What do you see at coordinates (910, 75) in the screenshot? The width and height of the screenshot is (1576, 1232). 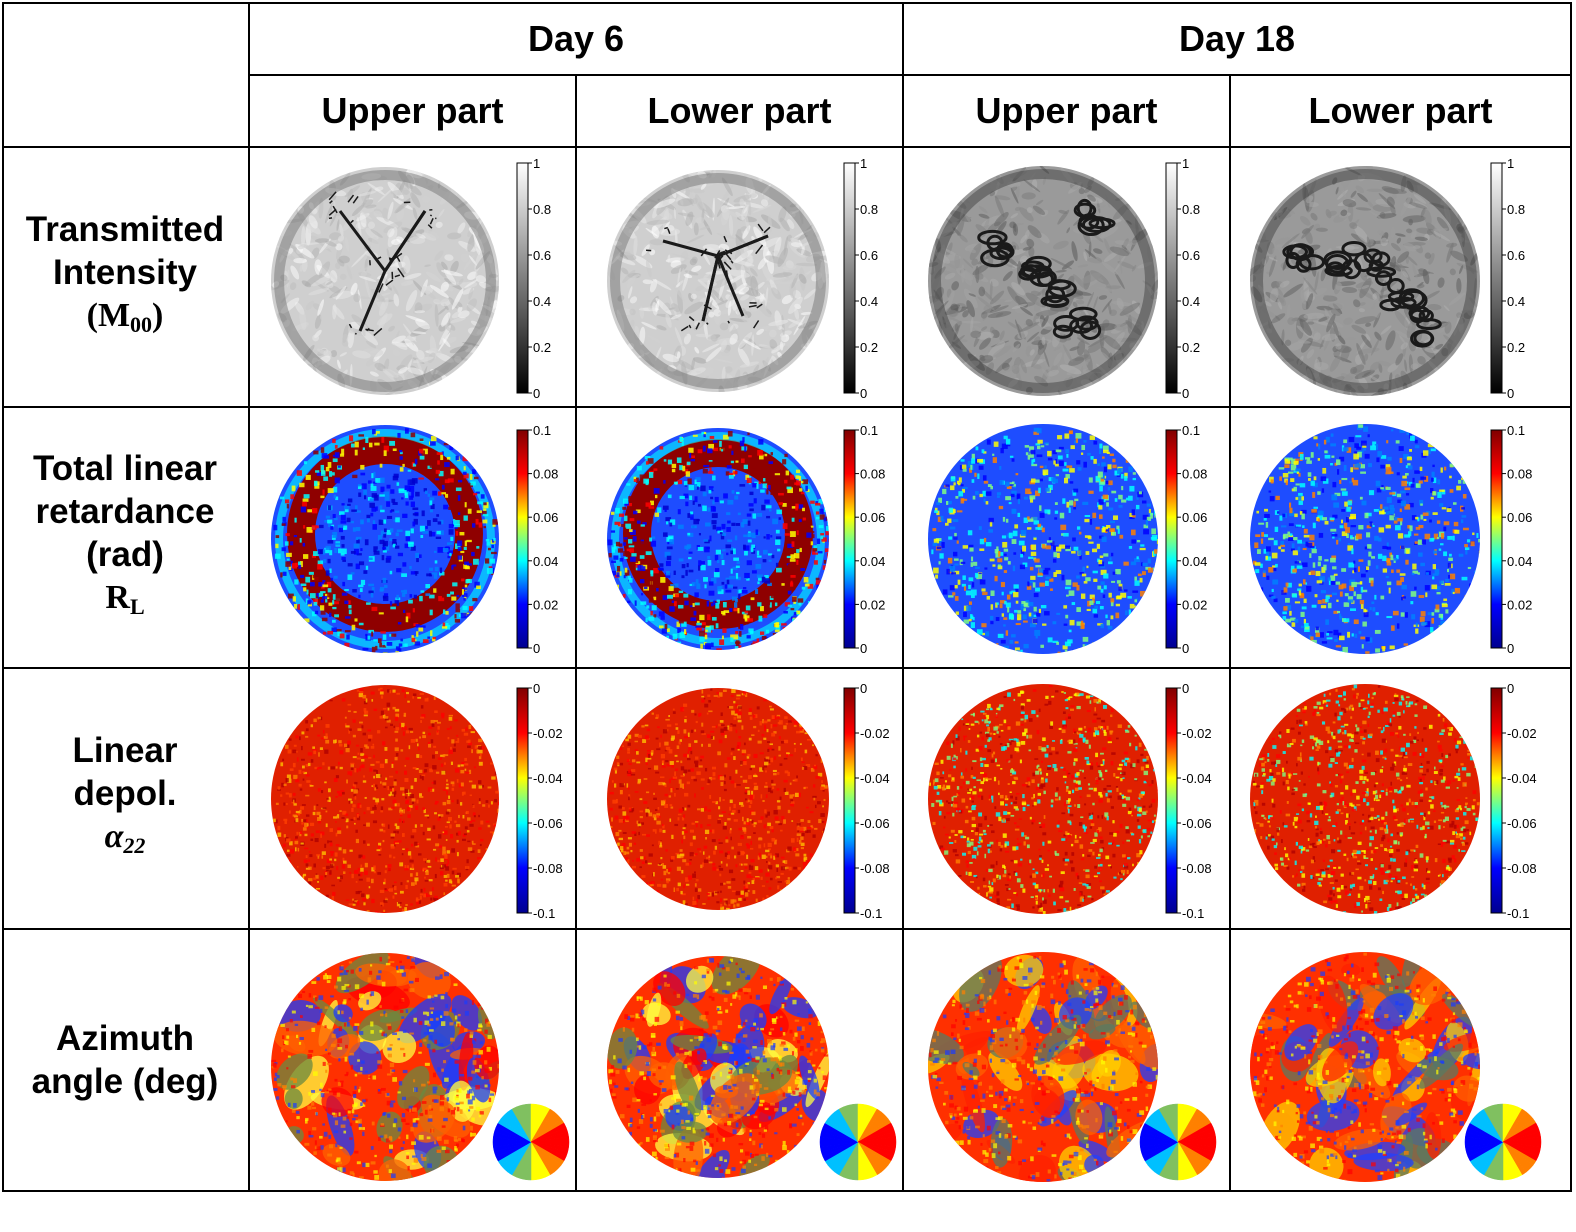 I see `grid-line-day-divider` at bounding box center [910, 75].